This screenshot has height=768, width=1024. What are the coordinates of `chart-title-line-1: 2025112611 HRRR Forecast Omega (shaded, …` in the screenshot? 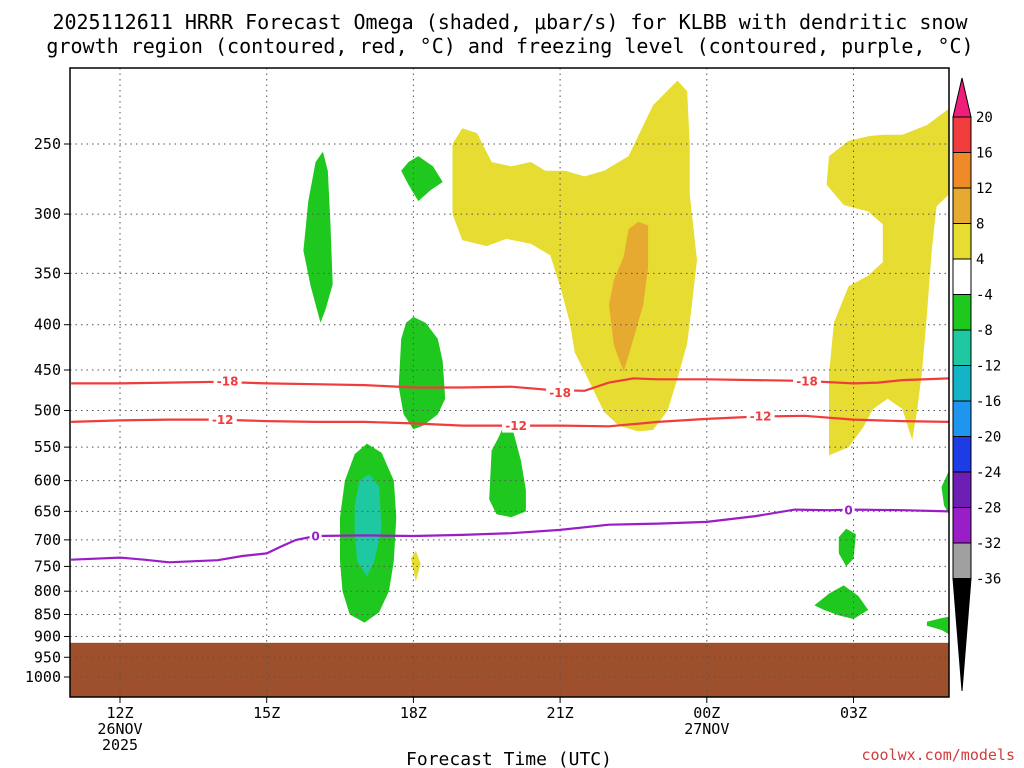 It's located at (510, 22).